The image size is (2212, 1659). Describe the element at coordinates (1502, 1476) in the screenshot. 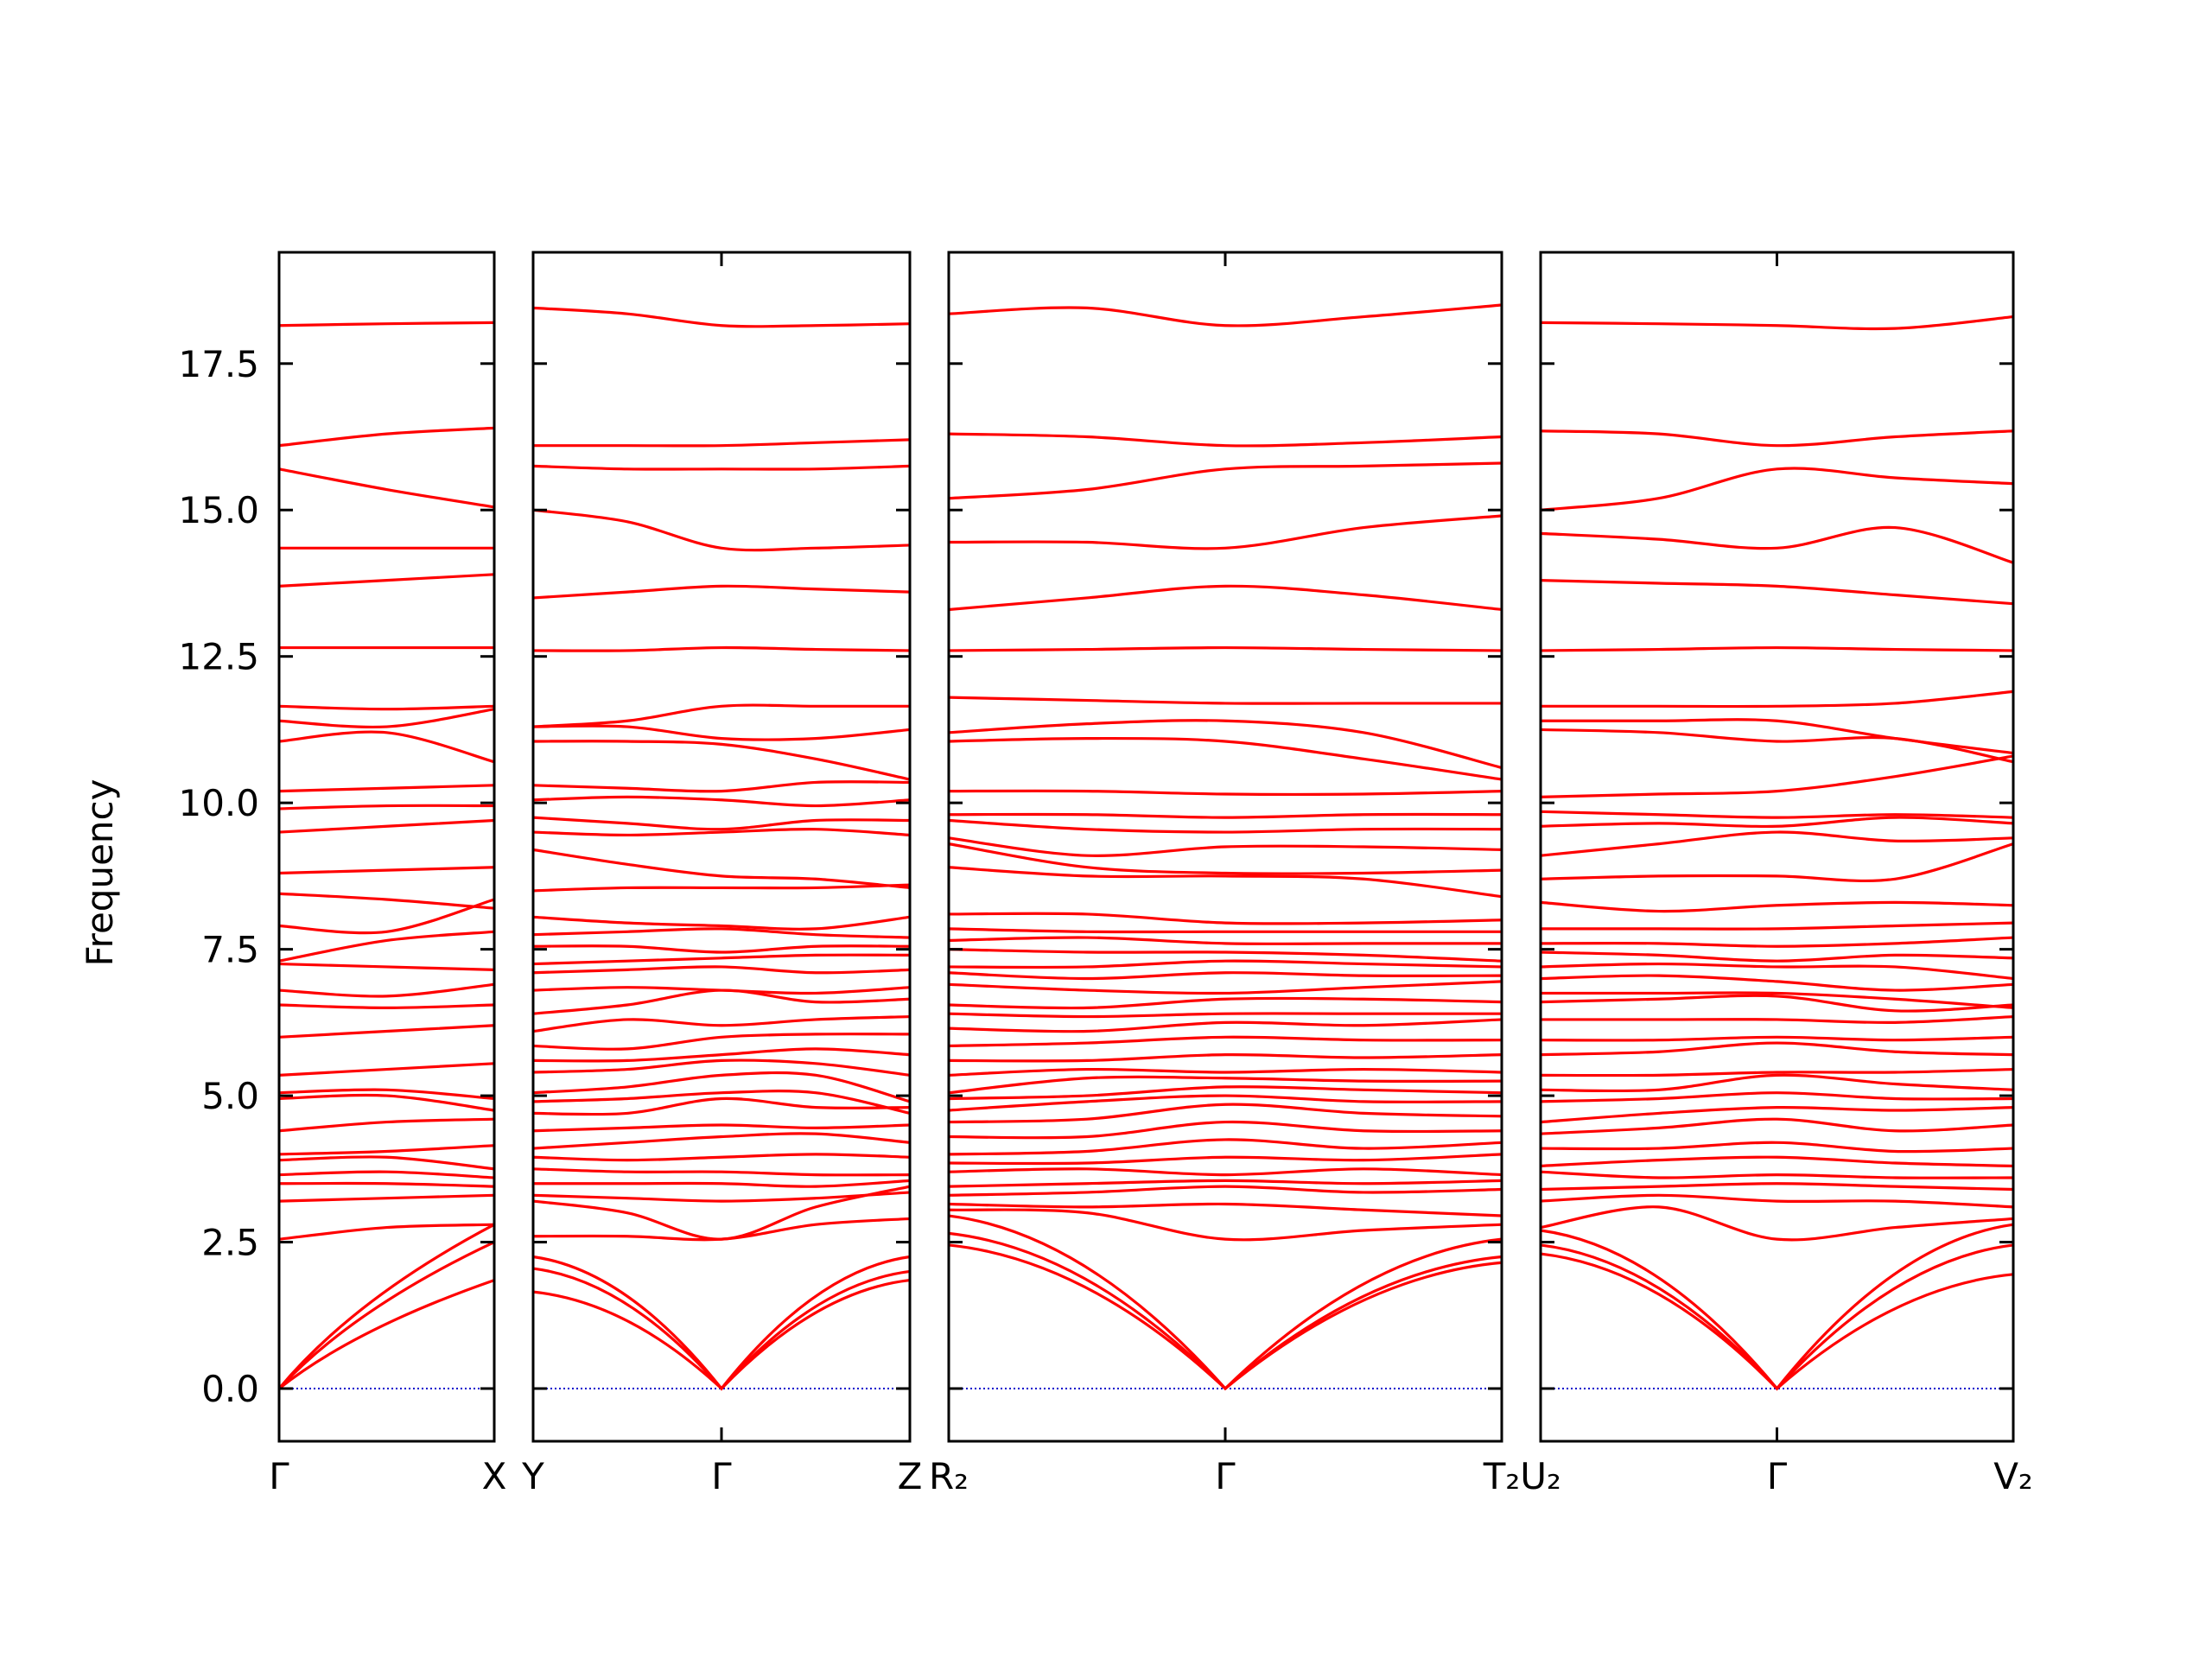

I see `x-tick-label: T₂` at that location.